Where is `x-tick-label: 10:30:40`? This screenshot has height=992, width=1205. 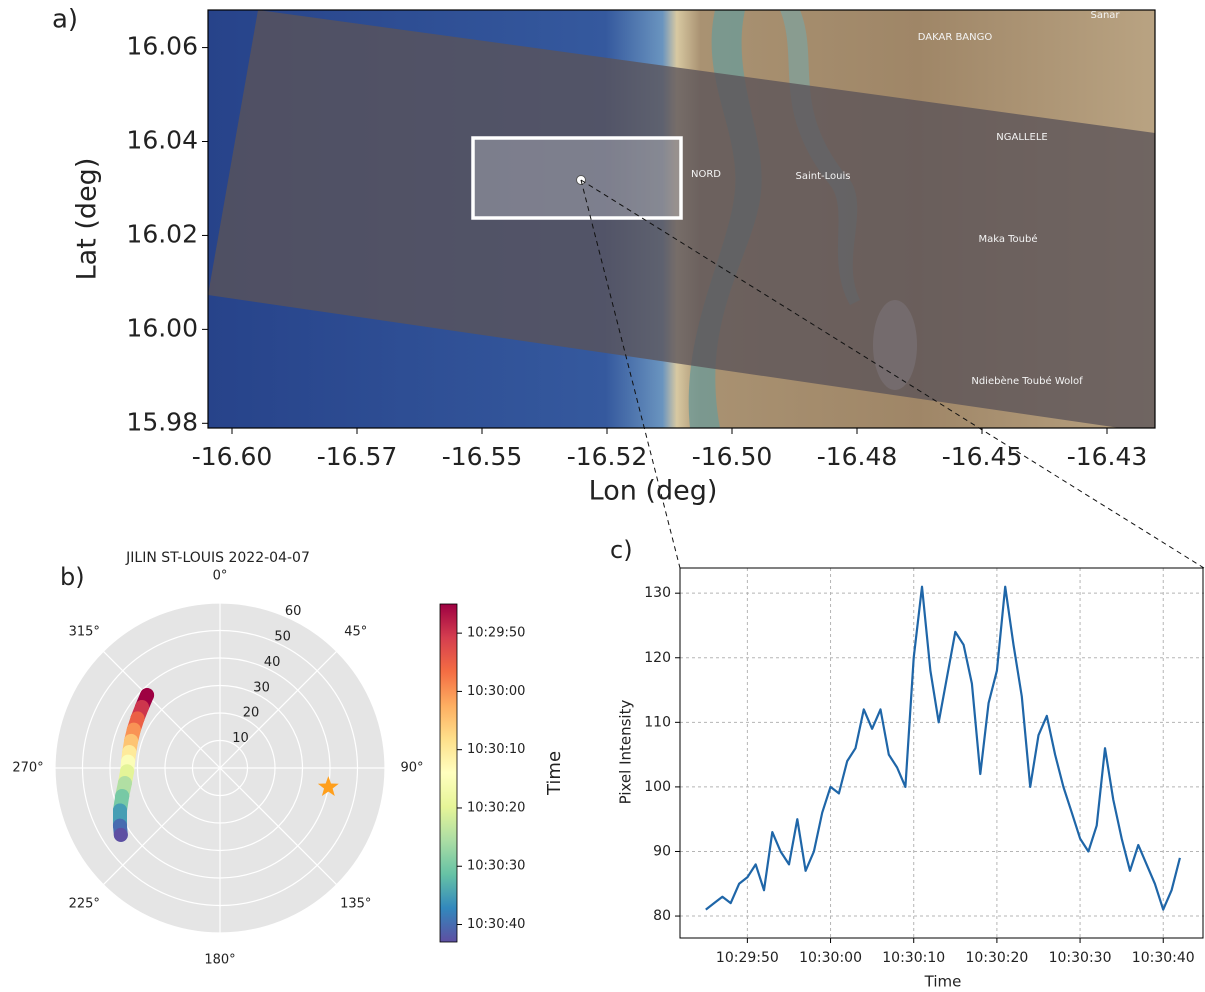 x-tick-label: 10:30:40 is located at coordinates (1163, 958).